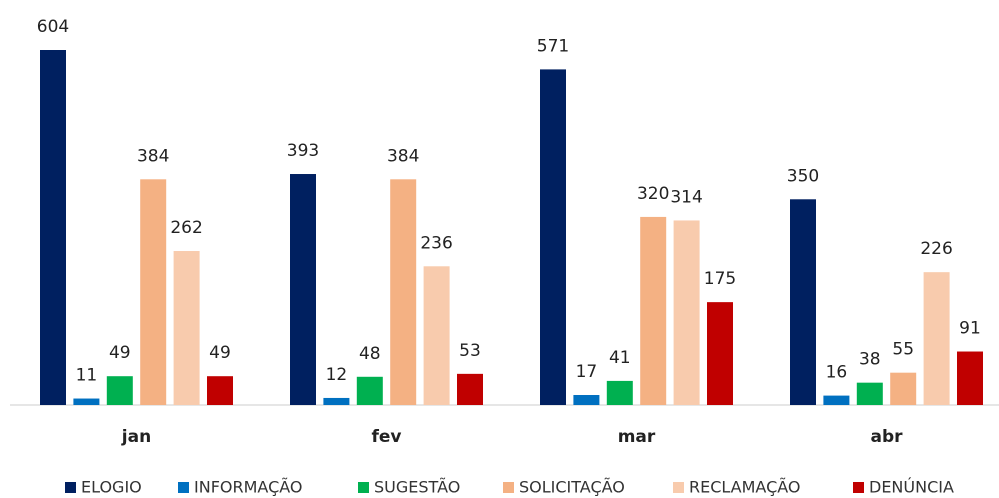 The image size is (999, 498). Describe the element at coordinates (248, 487) in the screenshot. I see `legend-label: INFORMAÇÃO` at that location.